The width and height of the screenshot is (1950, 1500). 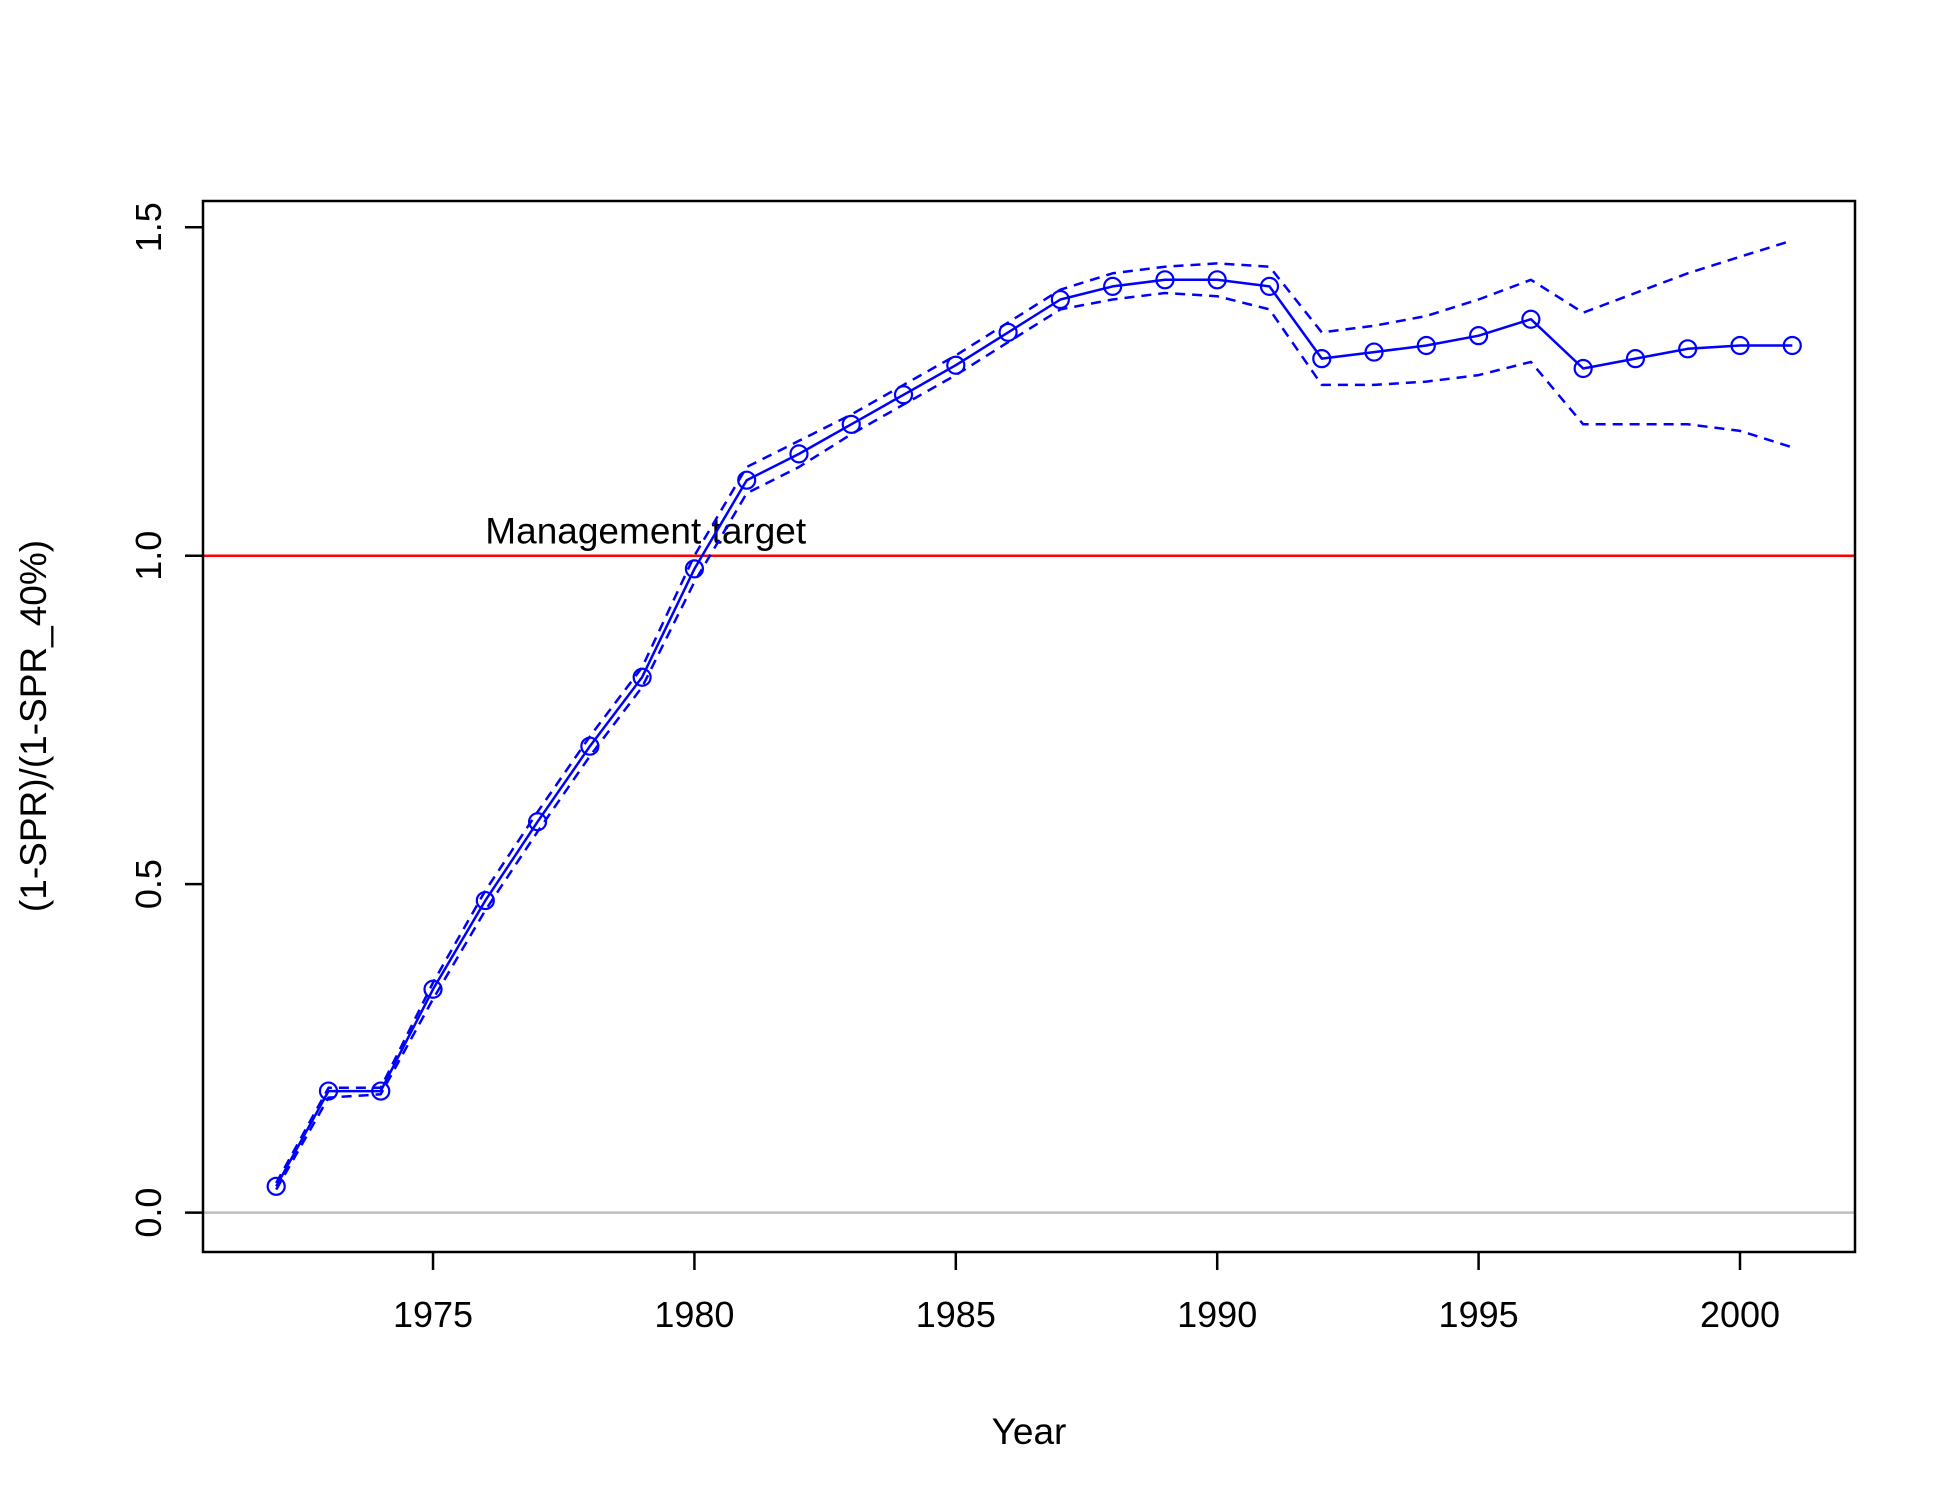 What do you see at coordinates (148, 227) in the screenshot?
I see `y-tick-label: 1.5` at bounding box center [148, 227].